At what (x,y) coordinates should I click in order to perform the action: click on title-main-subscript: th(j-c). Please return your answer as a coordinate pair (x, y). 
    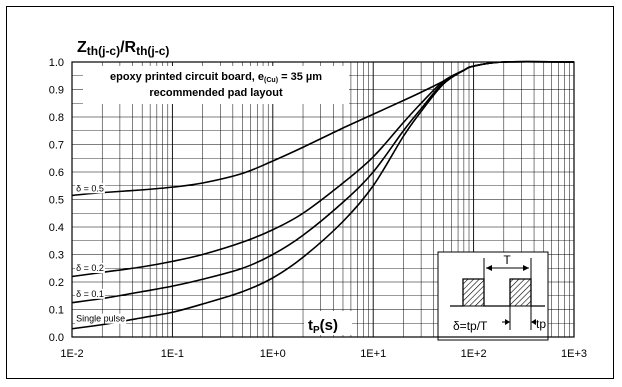
    Looking at the image, I should click on (103, 51).